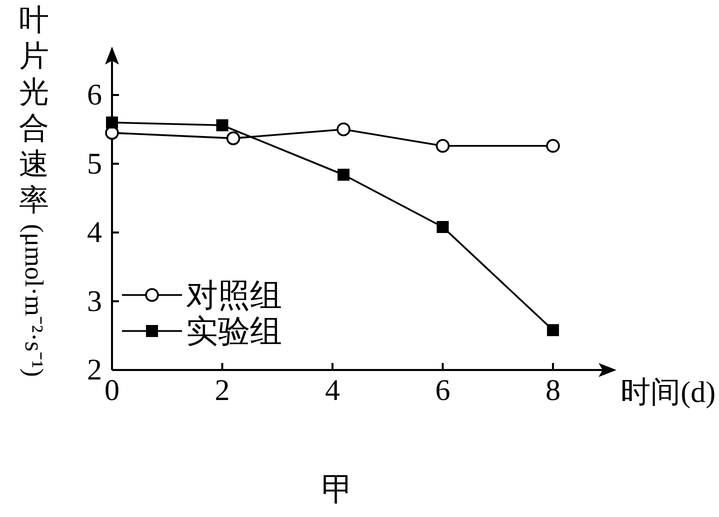  What do you see at coordinates (94, 163) in the screenshot?
I see `y-tick-label: 5` at bounding box center [94, 163].